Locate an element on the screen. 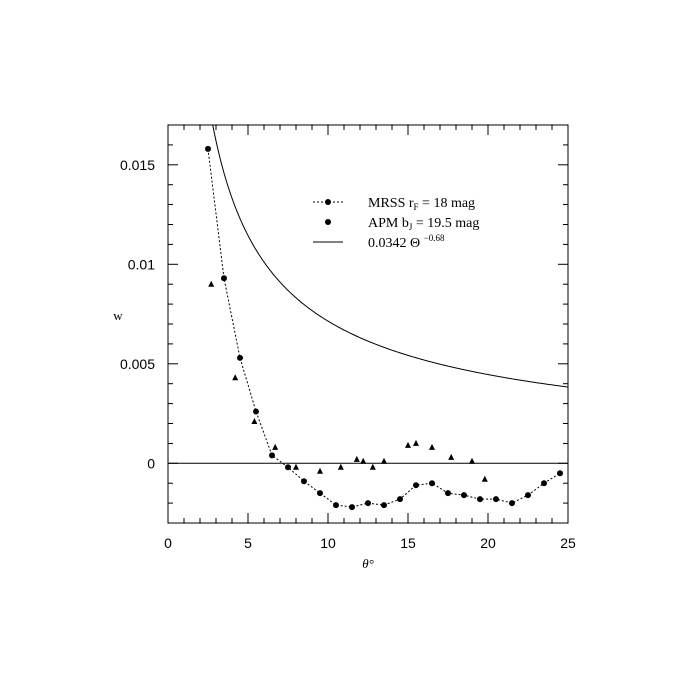 This screenshot has width=692, height=692. legend-item: APM bJ = 19.5 mag is located at coordinates (402, 224).